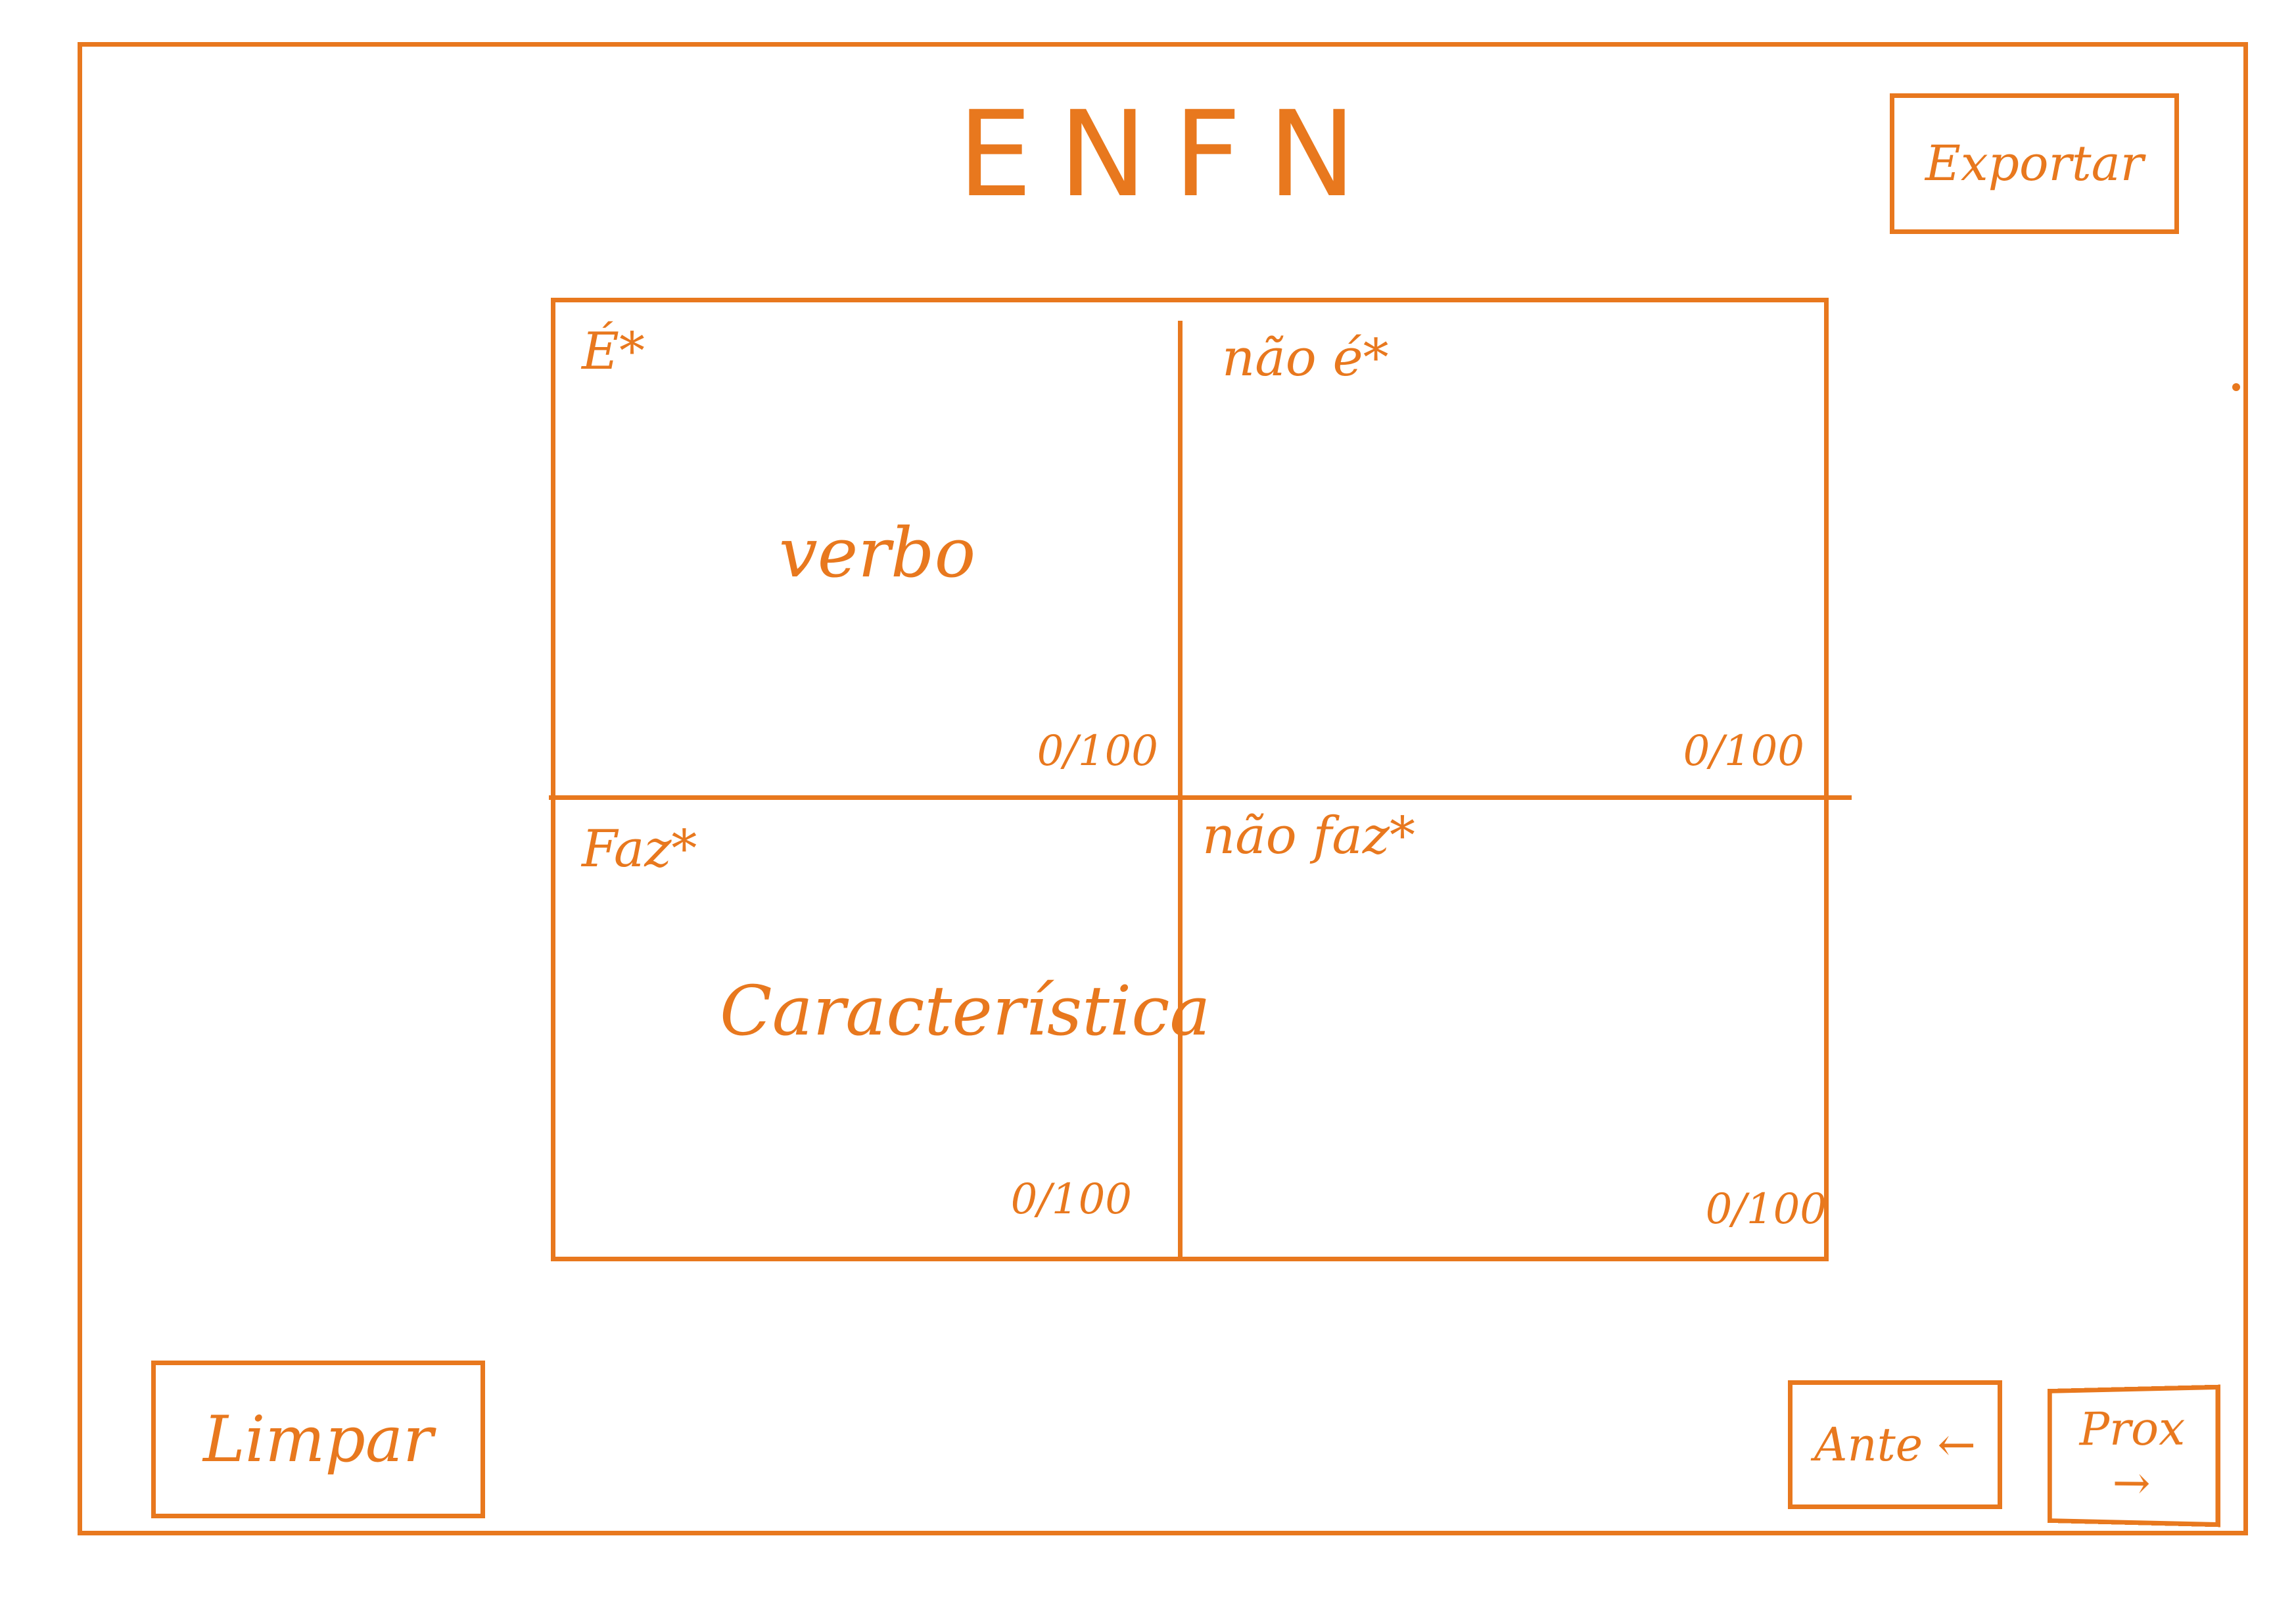  What do you see at coordinates (877, 553) in the screenshot?
I see `quadrant-is-content: verbo` at bounding box center [877, 553].